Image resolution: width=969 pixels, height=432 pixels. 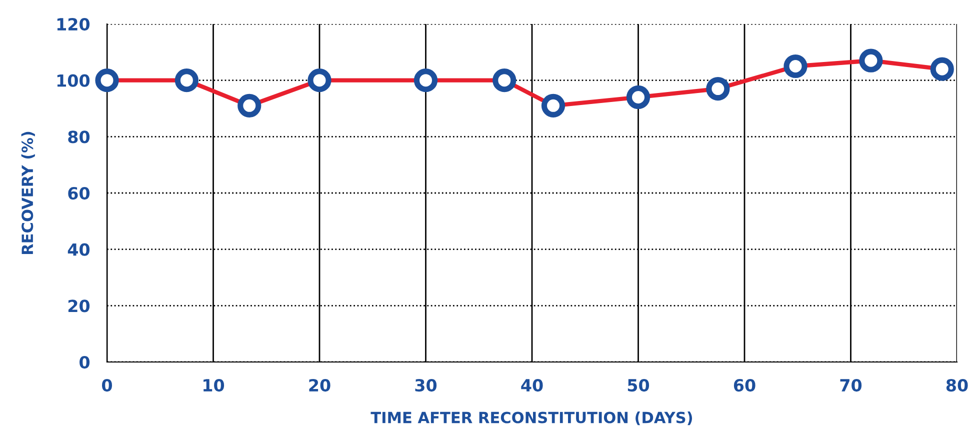 What do you see at coordinates (79, 193) in the screenshot?
I see `y-tick-label: 60` at bounding box center [79, 193].